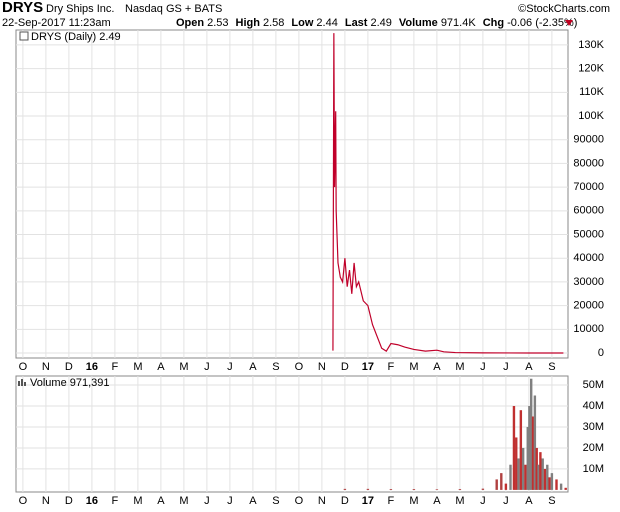  I want to click on x-tick-label: 17, so click(368, 367).